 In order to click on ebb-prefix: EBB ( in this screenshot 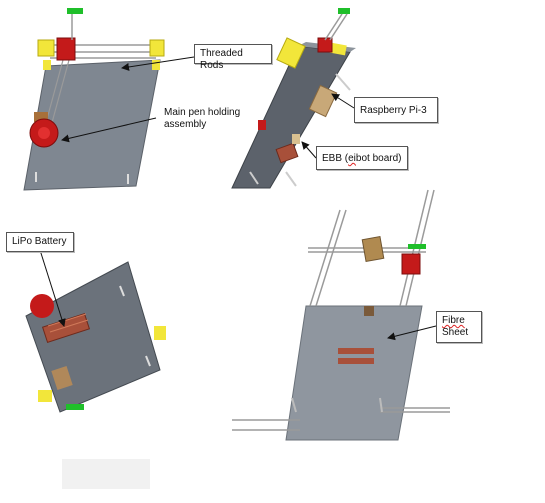, I will do `click(335, 158)`.